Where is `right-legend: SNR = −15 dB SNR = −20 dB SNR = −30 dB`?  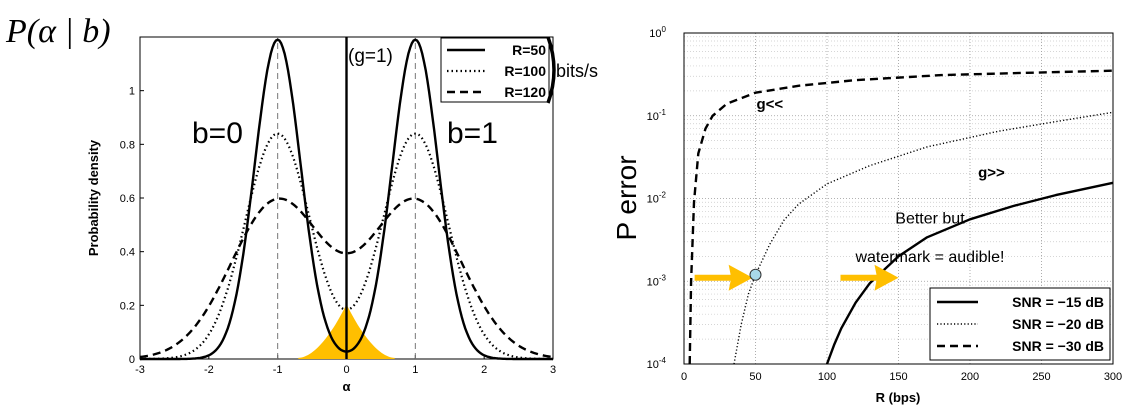
right-legend: SNR = −15 dB SNR = −20 dB SNR = −30 dB is located at coordinates (1020, 324).